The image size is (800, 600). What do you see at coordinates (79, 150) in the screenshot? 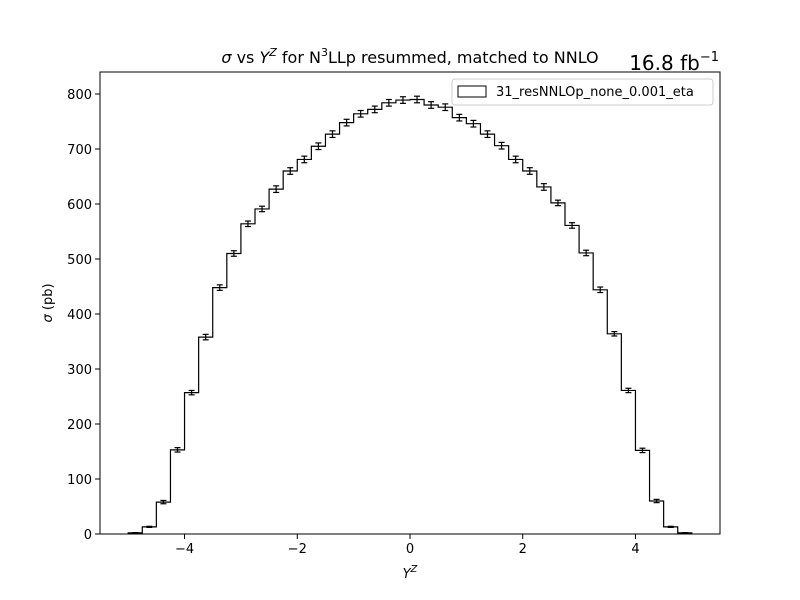
I see `y-tick-label: 700` at bounding box center [79, 150].